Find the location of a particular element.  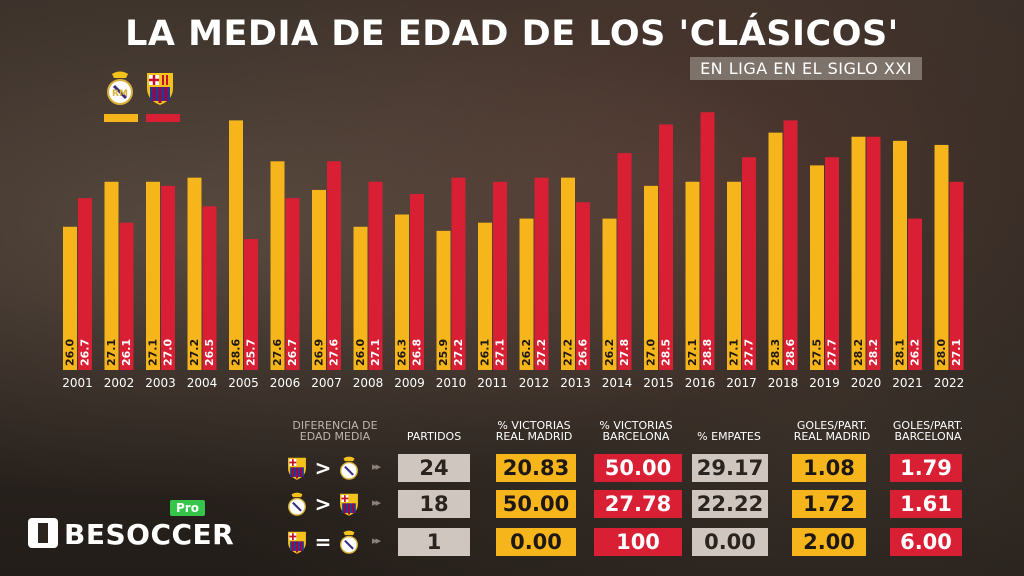

barcelona-bar-2014 is located at coordinates (624, 261).